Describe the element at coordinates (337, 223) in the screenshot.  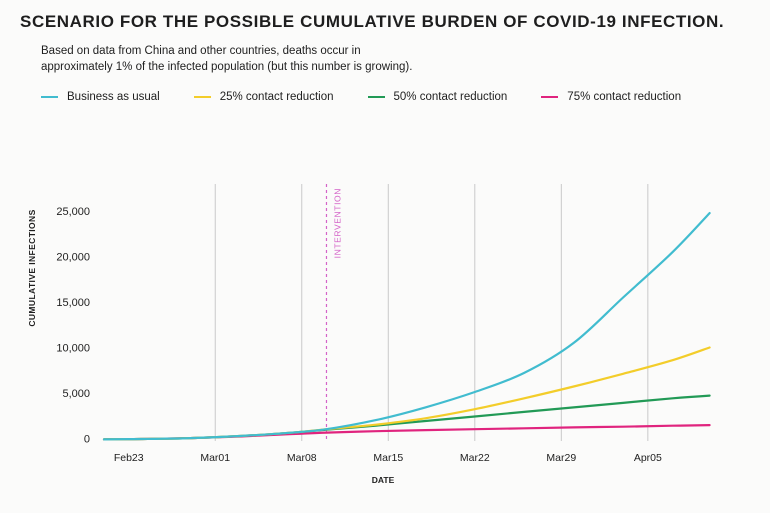
I see `intervention-label: INTERVENTION` at that location.